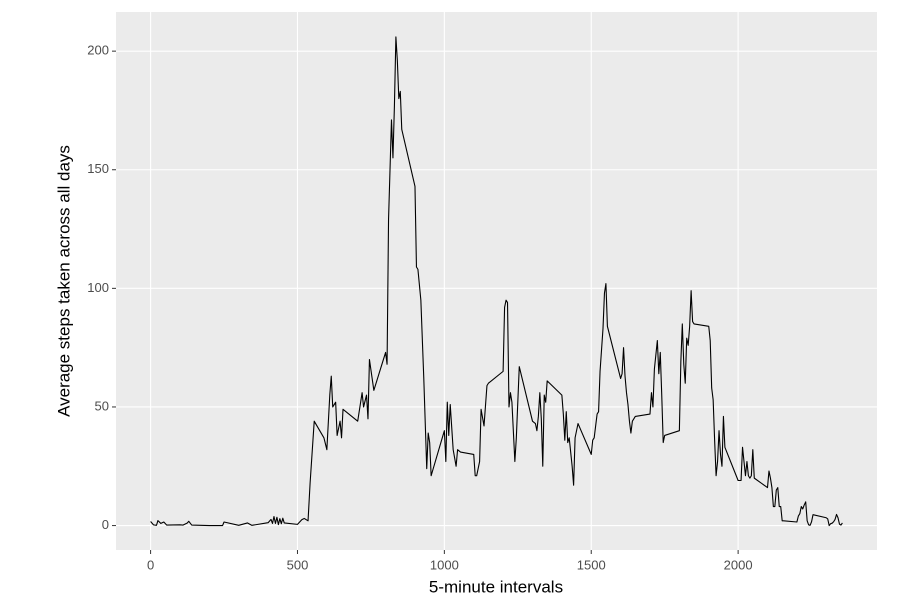 Image resolution: width=903 pixels, height=606 pixels. I want to click on x-tick-label: 500, so click(298, 564).